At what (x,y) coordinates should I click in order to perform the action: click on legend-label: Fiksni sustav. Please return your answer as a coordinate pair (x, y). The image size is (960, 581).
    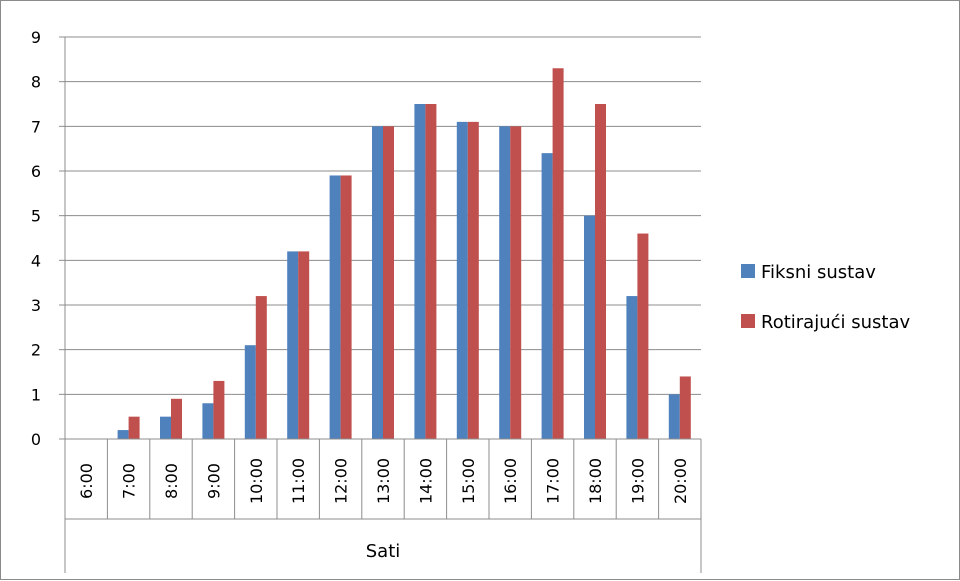
    Looking at the image, I should click on (818, 272).